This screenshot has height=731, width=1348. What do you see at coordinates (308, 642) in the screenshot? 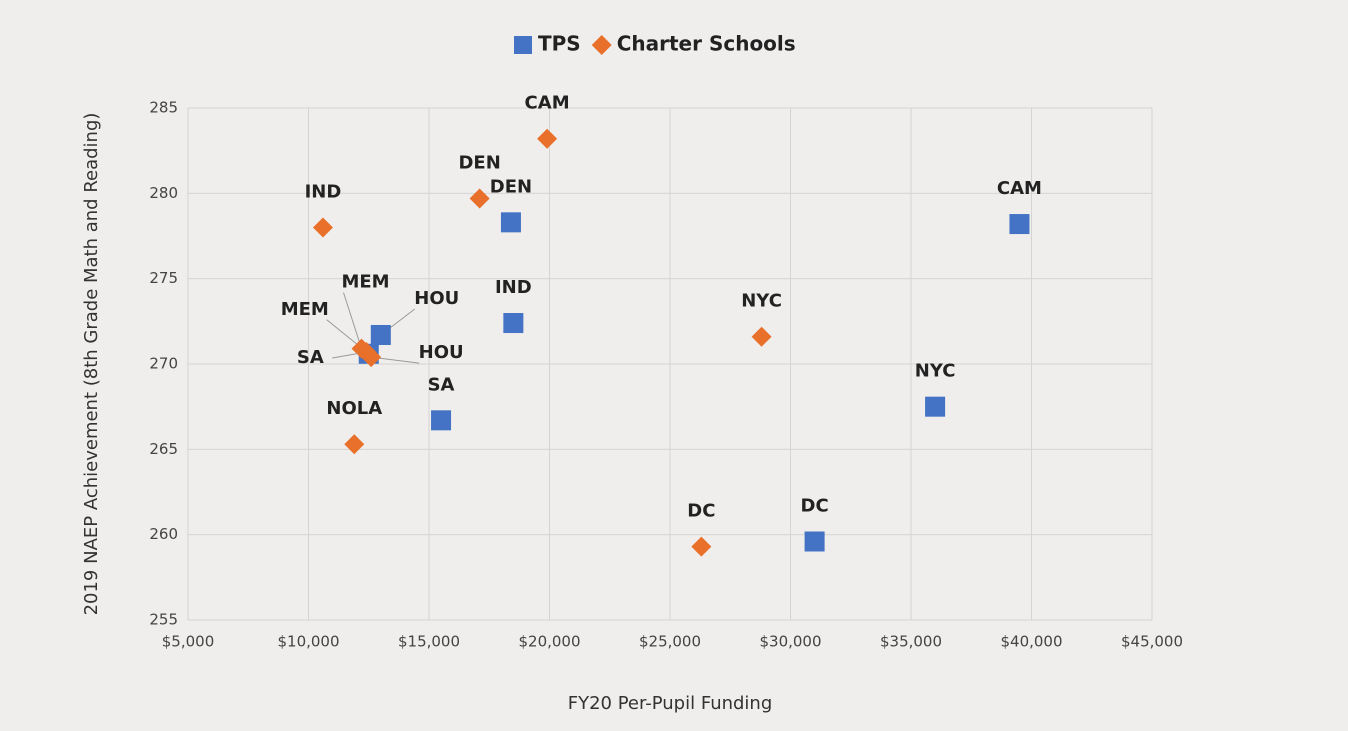
I see `x-tick-label: $10,000` at bounding box center [308, 642].